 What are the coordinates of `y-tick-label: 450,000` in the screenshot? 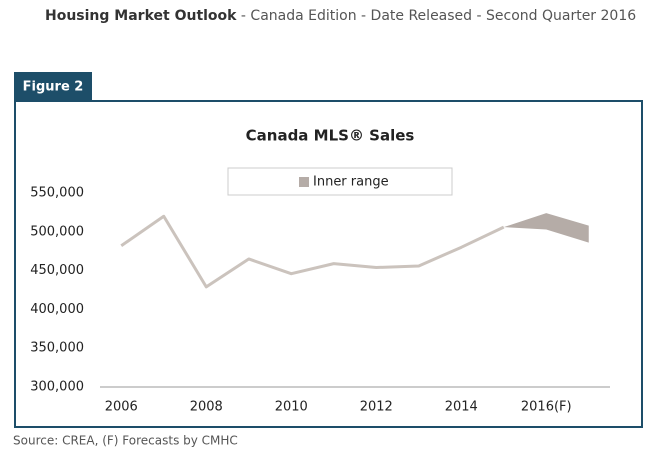 It's located at (57, 270).